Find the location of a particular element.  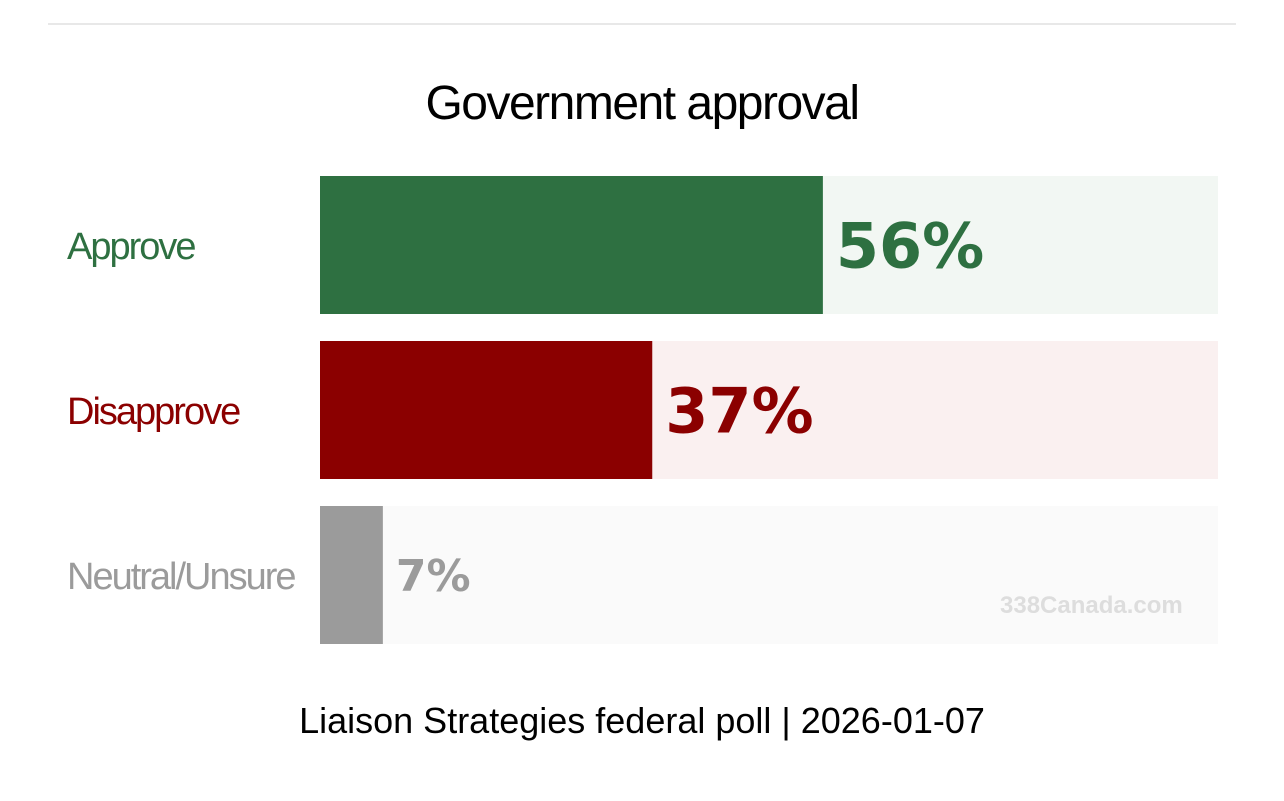

category-label-approve: Approve is located at coordinates (131, 247).